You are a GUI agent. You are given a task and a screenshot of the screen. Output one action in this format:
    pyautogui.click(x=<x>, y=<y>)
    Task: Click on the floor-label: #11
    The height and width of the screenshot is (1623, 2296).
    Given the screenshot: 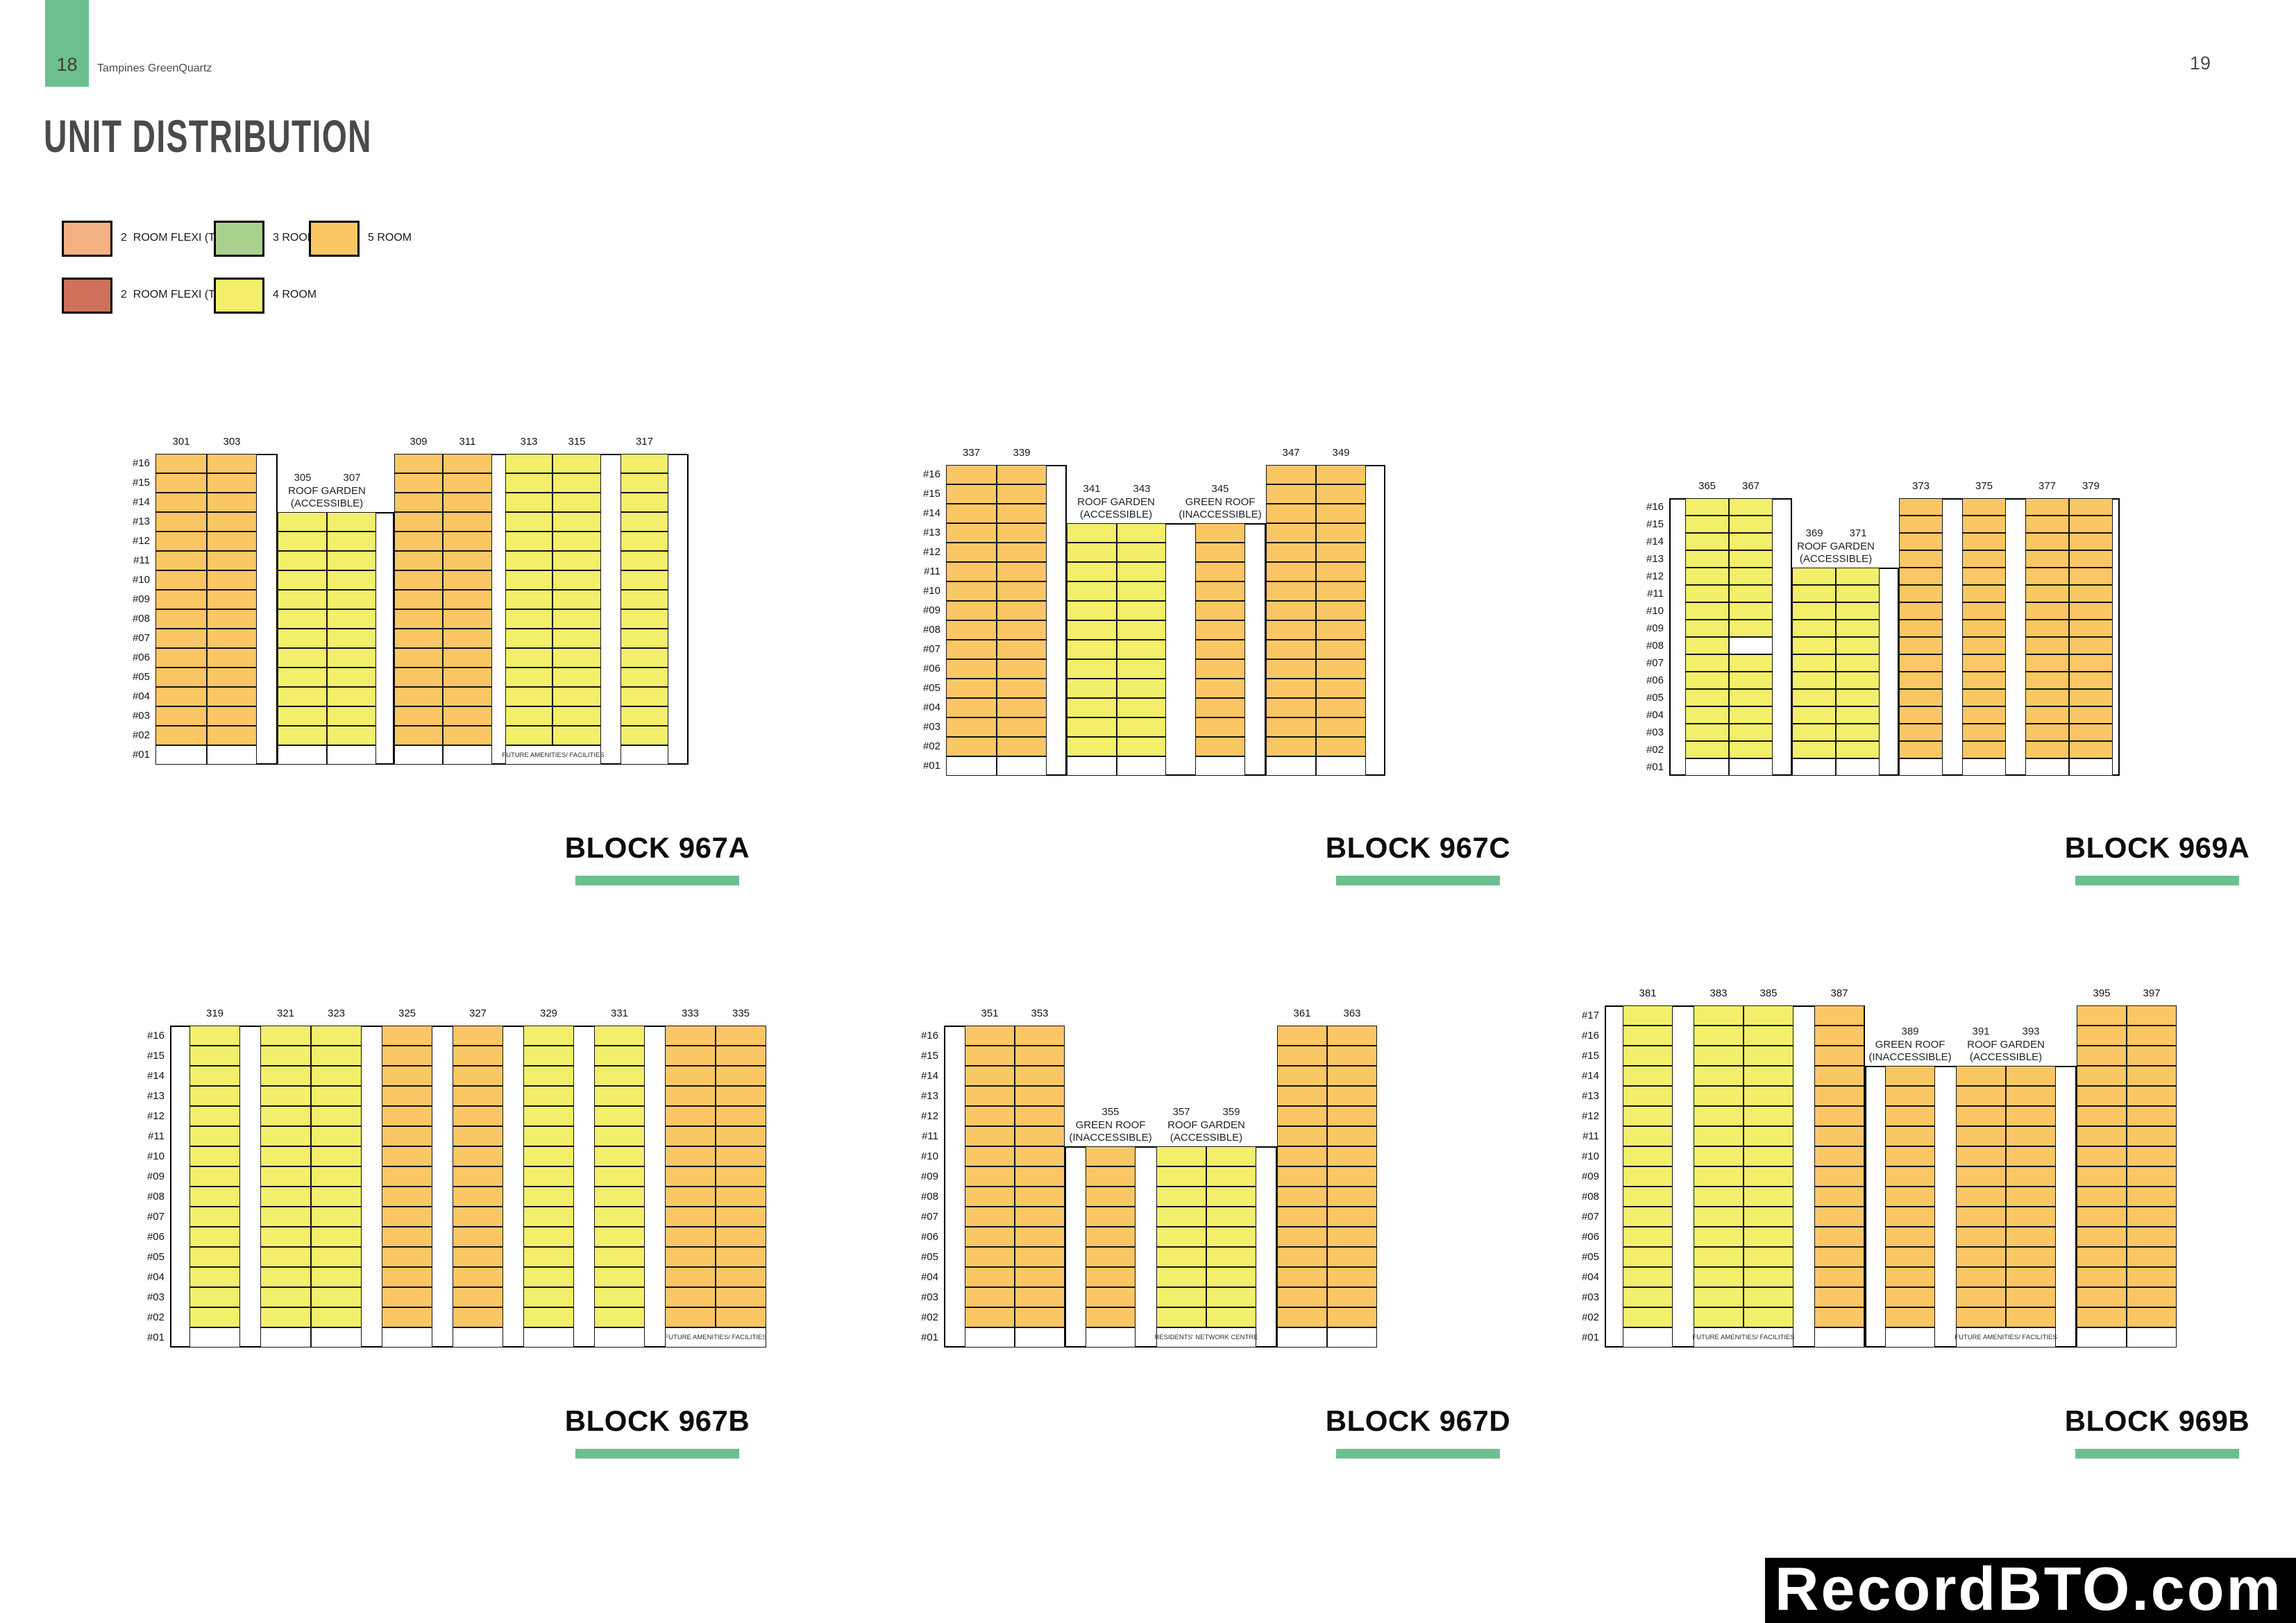 What is the action you would take?
    pyautogui.click(x=142, y=560)
    